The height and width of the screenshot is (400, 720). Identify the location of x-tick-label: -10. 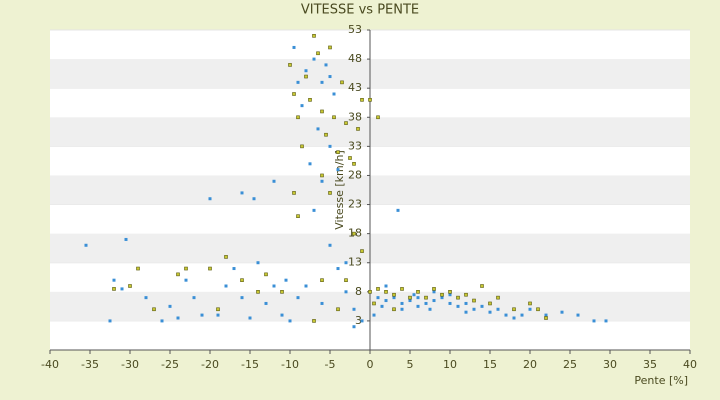
(290, 364).